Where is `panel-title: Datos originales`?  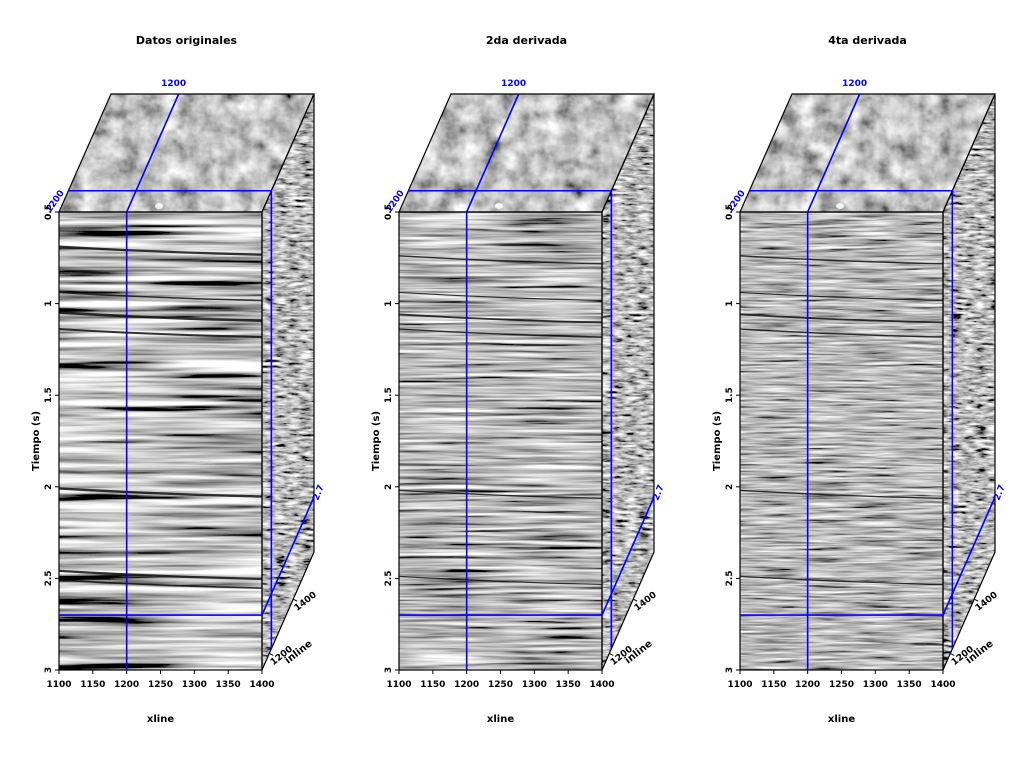 panel-title: Datos originales is located at coordinates (187, 40).